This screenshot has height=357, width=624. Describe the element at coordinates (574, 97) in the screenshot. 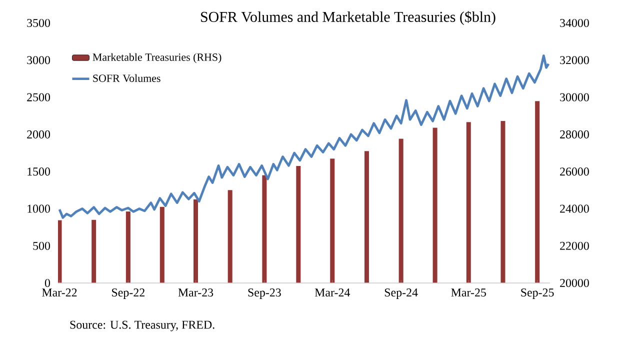

I see `y2-tick-label: 30000` at that location.